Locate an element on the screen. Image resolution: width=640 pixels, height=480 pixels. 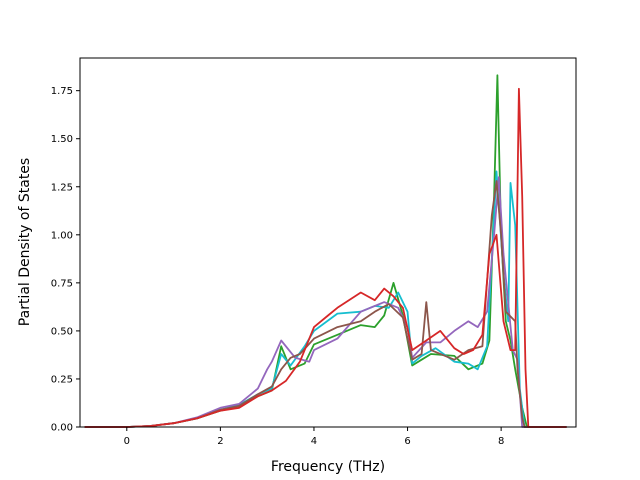
y-tick-label: 0.50 is located at coordinates (62, 331).